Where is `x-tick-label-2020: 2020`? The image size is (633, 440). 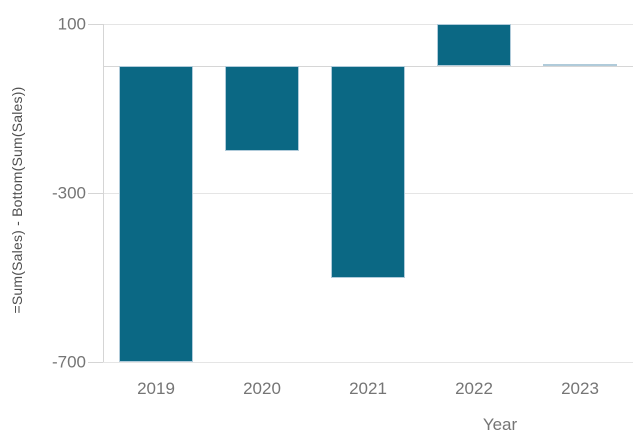
x-tick-label-2020: 2020 is located at coordinates (262, 388).